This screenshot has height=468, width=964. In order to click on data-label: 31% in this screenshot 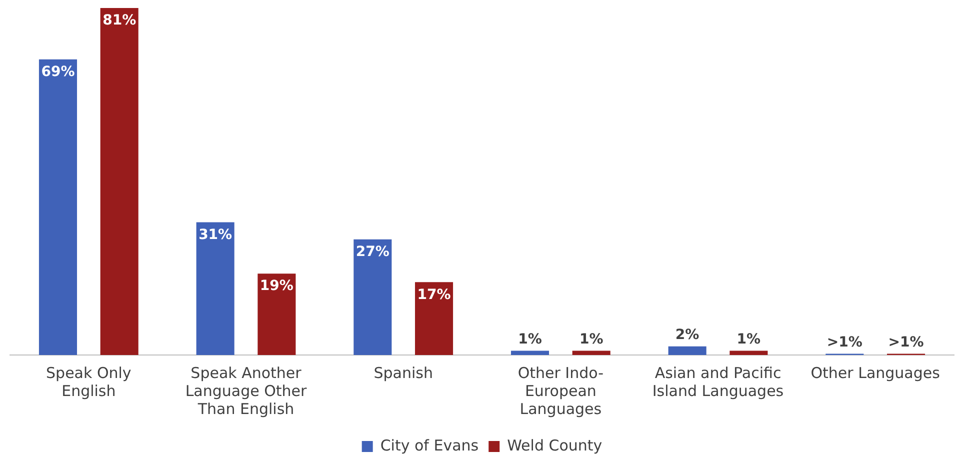, I will do `click(215, 234)`.